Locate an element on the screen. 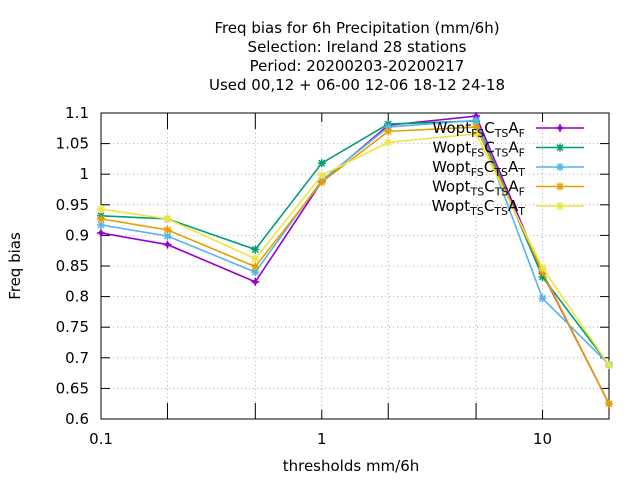  y-axis-label: Freq bias is located at coordinates (15, 266).